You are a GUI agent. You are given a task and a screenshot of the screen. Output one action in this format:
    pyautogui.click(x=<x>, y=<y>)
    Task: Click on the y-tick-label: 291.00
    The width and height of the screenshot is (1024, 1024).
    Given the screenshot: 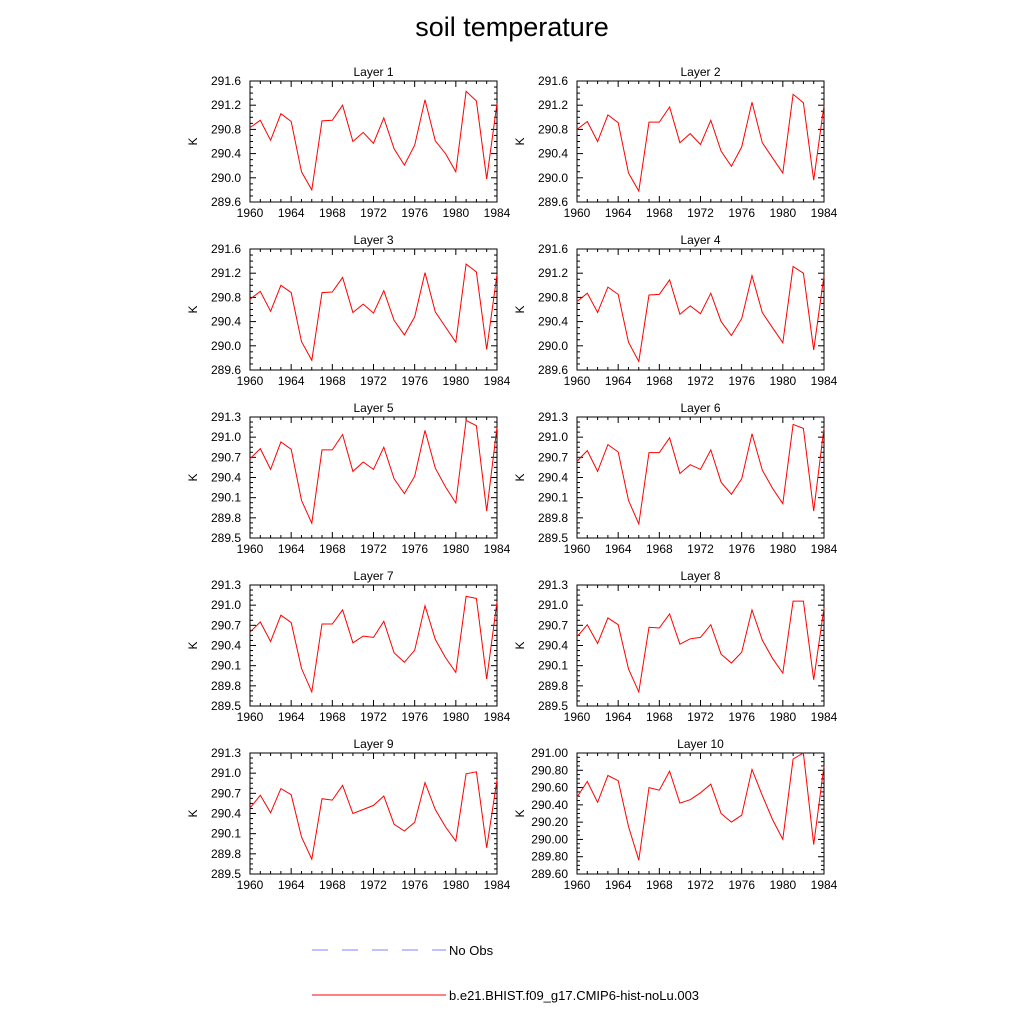 What is the action you would take?
    pyautogui.click(x=549, y=753)
    